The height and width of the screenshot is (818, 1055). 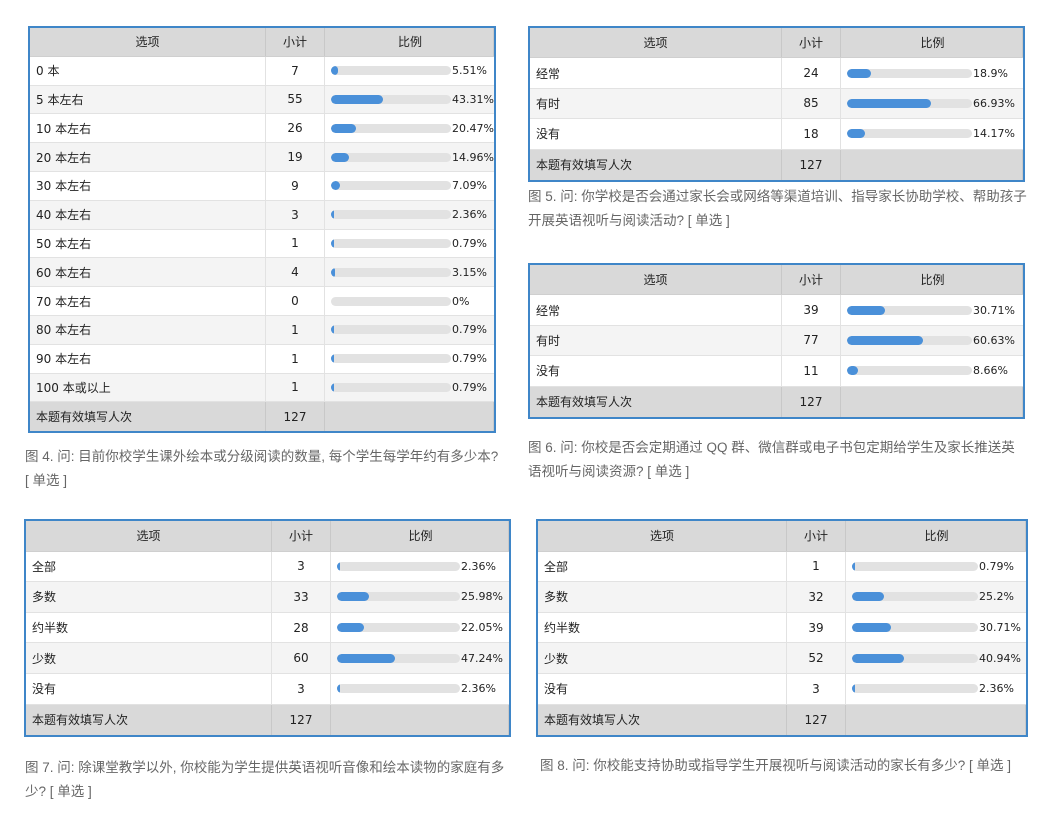 I want to click on option-label: 5 本左右, so click(x=148, y=99).